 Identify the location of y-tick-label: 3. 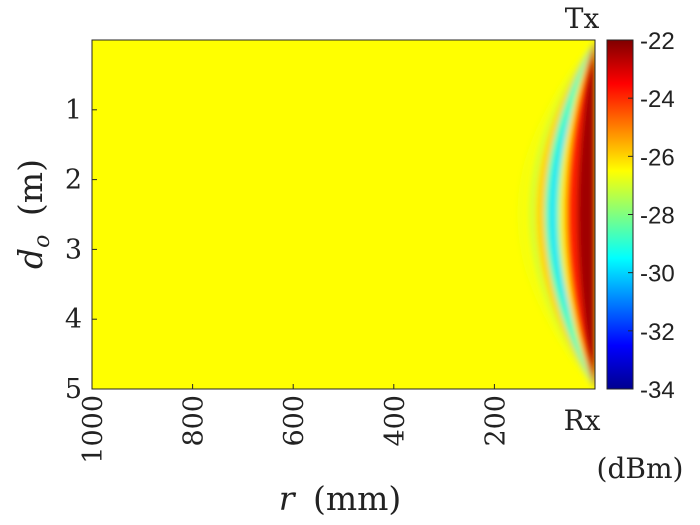
(73, 249).